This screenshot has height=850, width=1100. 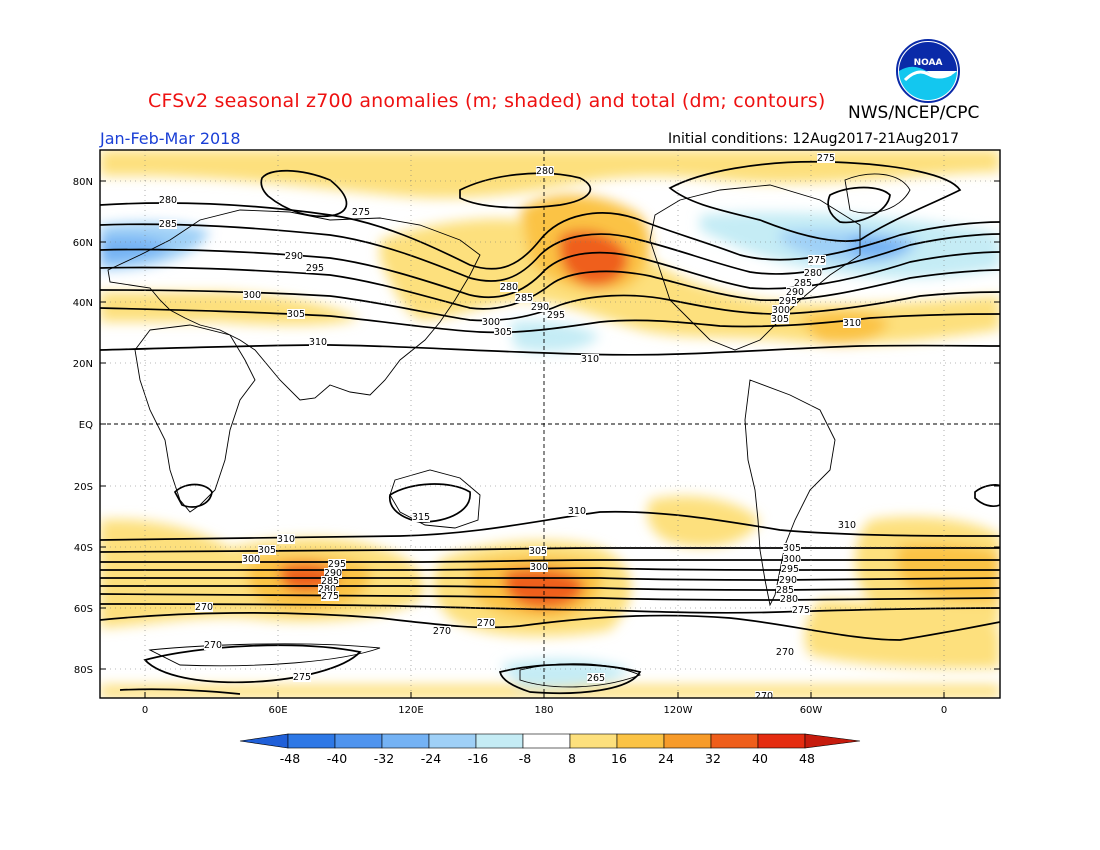 What do you see at coordinates (550, 561) in the screenshot?
I see `contour-300-south` at bounding box center [550, 561].